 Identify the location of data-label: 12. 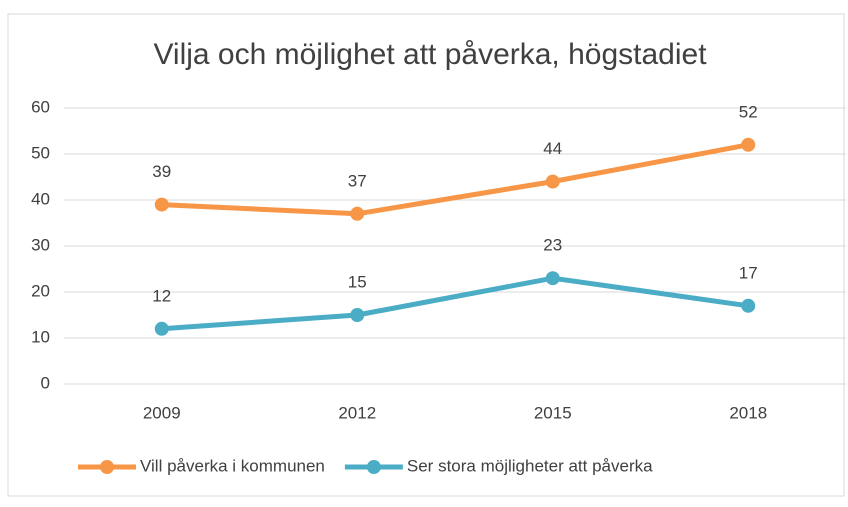
(161, 295).